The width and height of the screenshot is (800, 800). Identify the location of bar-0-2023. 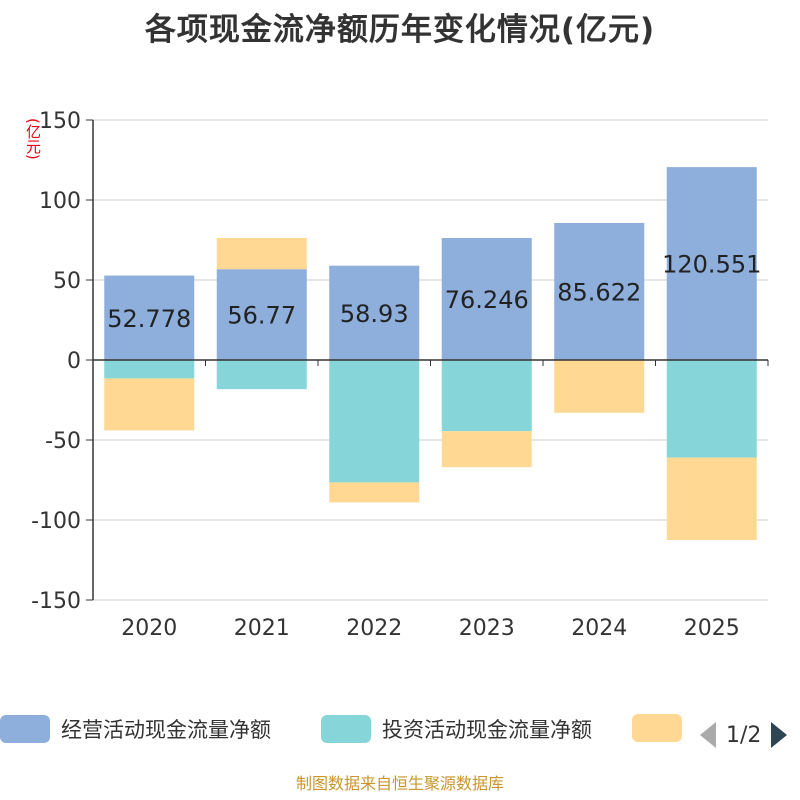
(486, 299).